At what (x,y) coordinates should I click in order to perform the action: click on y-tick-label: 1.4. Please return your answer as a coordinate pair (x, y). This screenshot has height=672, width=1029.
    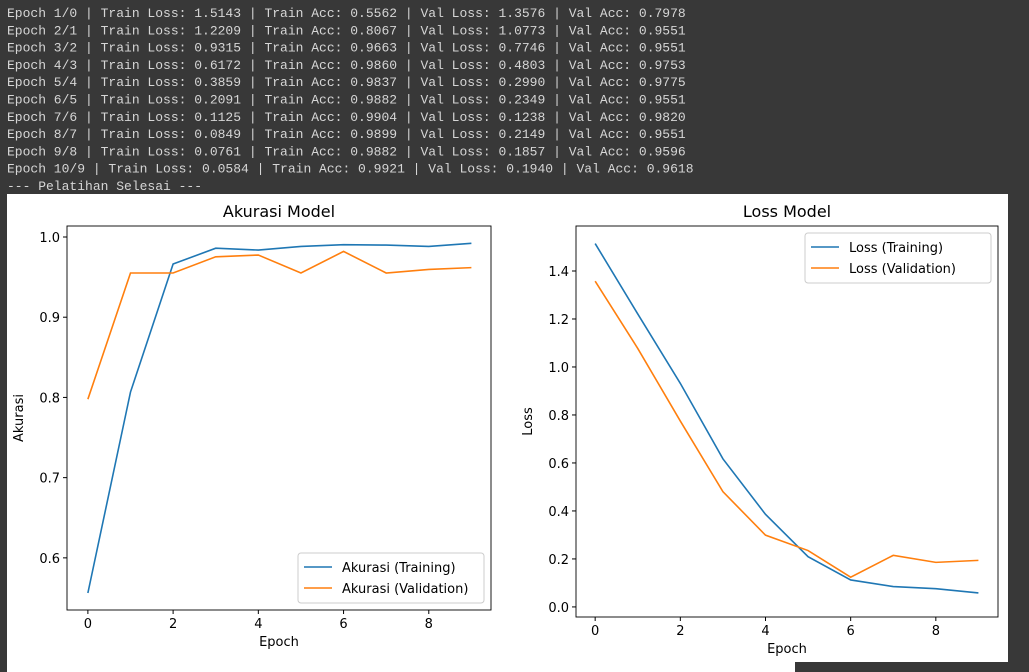
    Looking at the image, I should click on (558, 272).